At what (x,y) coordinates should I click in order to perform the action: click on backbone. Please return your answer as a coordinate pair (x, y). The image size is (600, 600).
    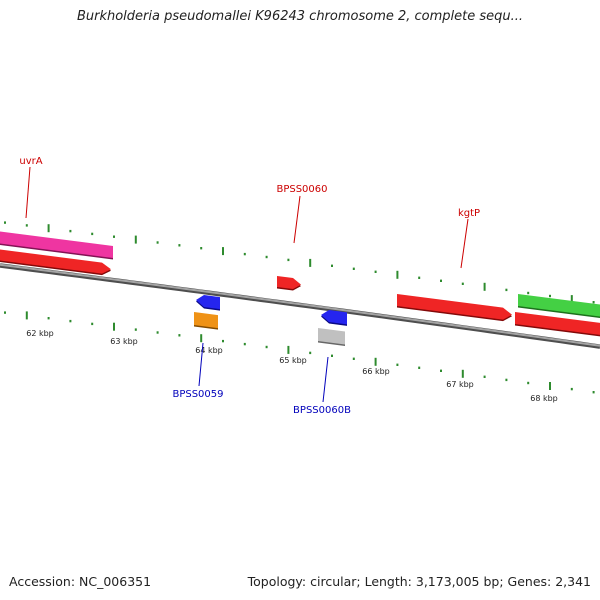
    Looking at the image, I should click on (300, 306).